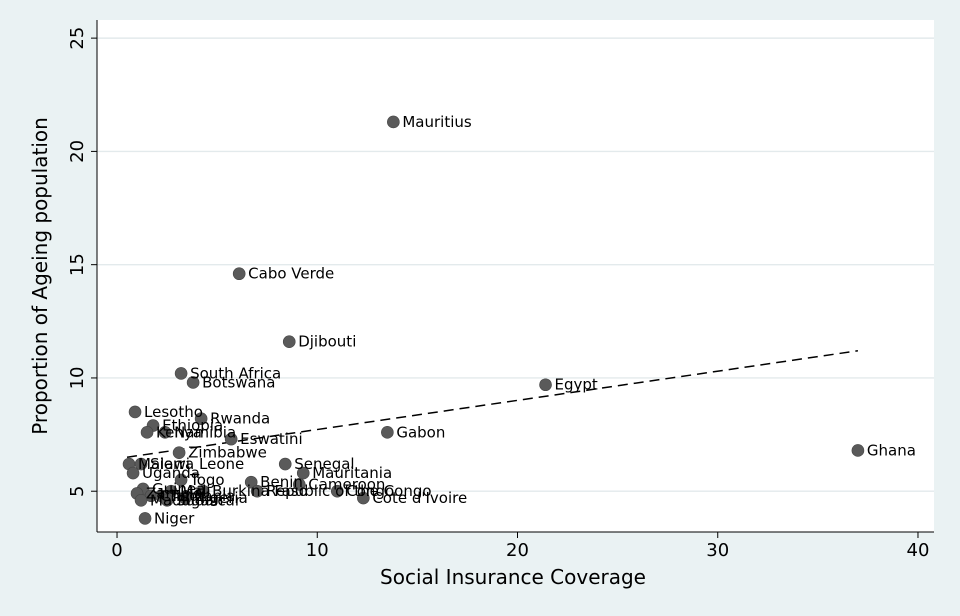 The image size is (960, 616). I want to click on data-point-label: Namibia, so click(205, 432).